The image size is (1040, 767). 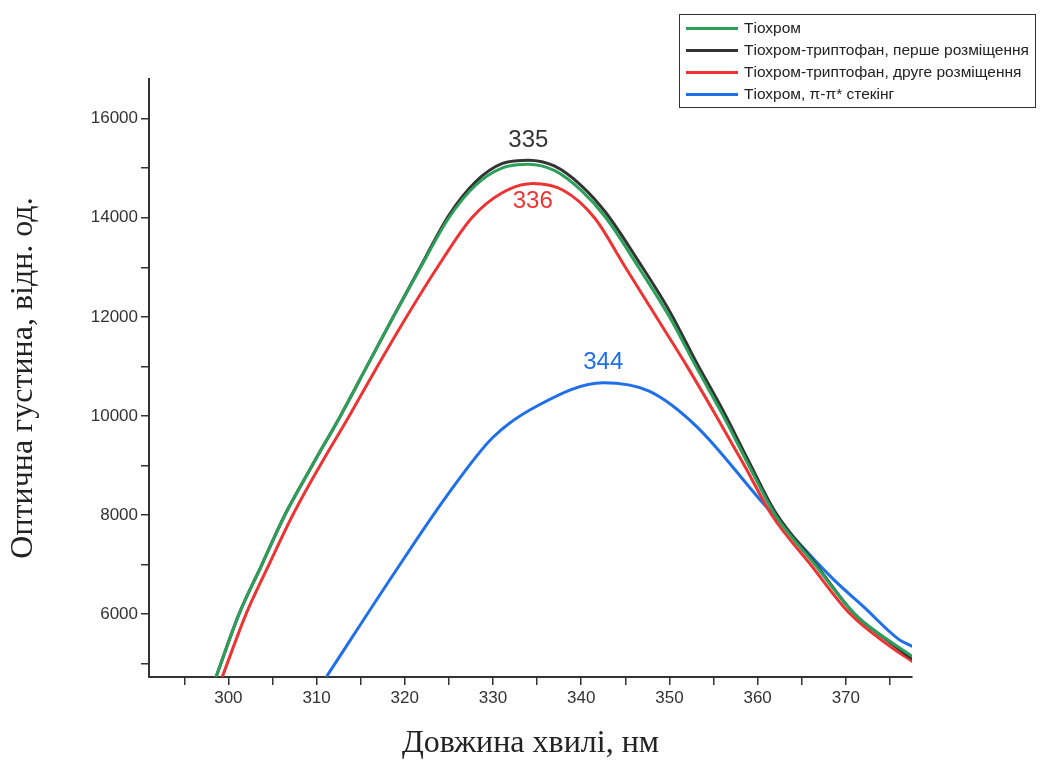 What do you see at coordinates (772, 28) in the screenshot?
I see `legend-label: Тіохром` at bounding box center [772, 28].